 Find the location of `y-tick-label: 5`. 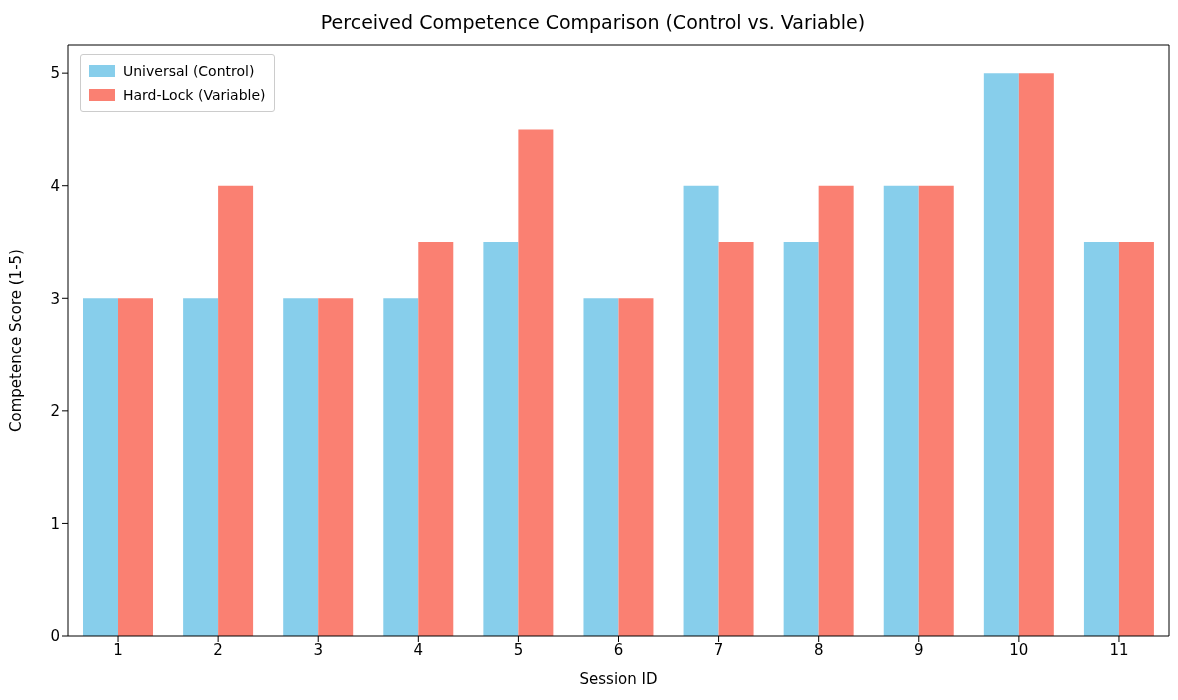

y-tick-label: 5 is located at coordinates (55, 73).